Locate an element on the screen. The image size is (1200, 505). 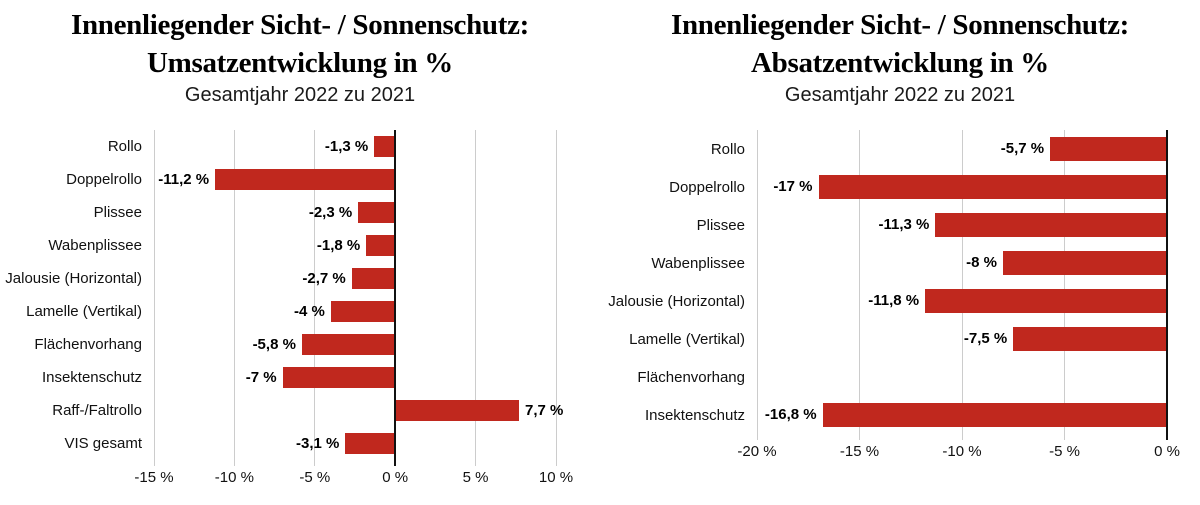
value-label: 7,7 % is located at coordinates (544, 410).